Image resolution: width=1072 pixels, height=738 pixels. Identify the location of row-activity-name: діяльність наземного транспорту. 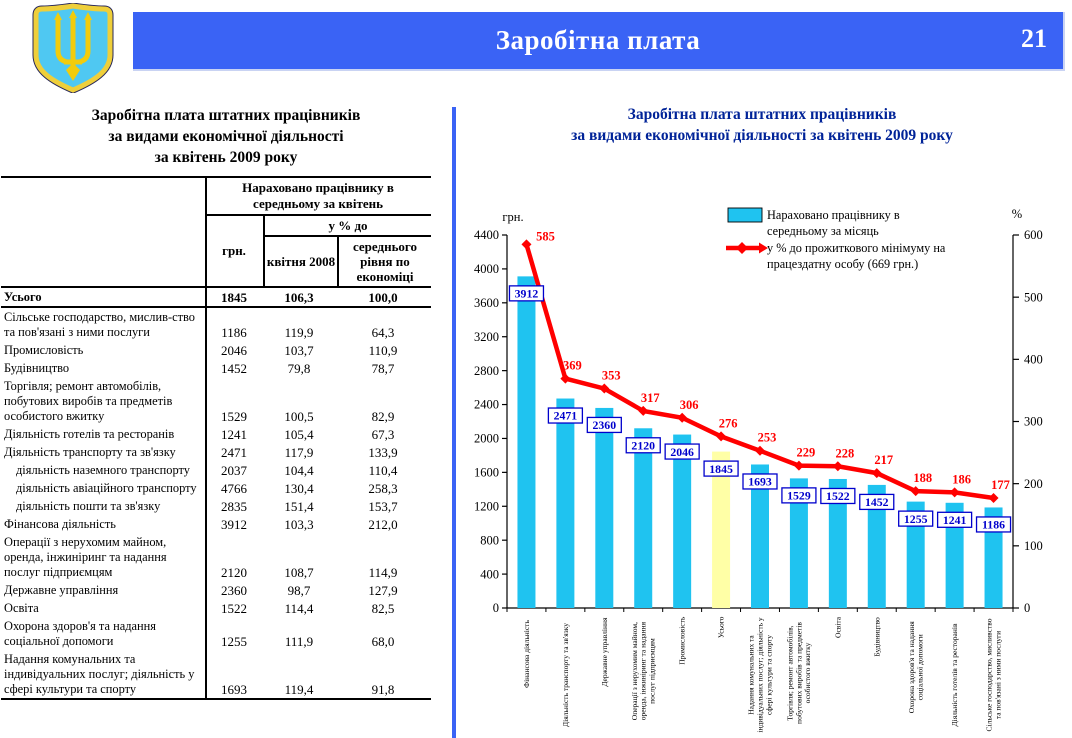
(103, 470).